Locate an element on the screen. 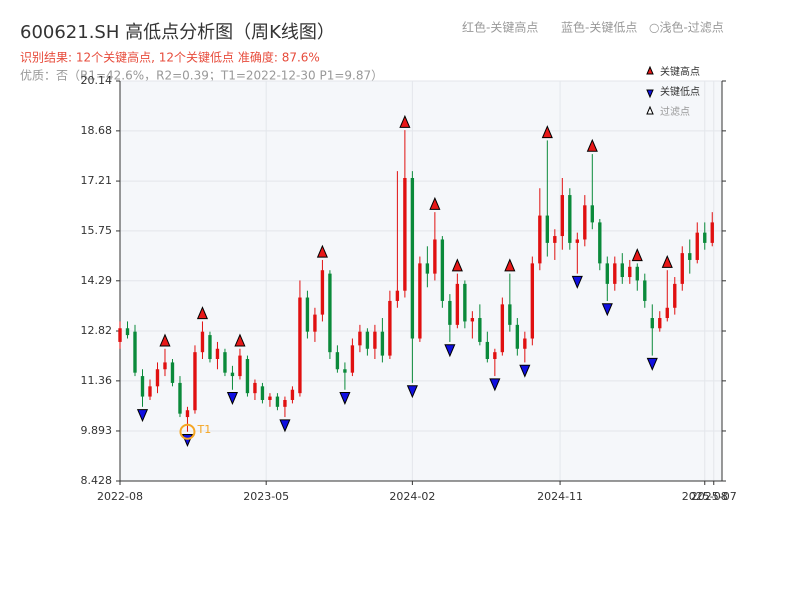  y-tick-label: 9.893 is located at coordinates (97, 430).